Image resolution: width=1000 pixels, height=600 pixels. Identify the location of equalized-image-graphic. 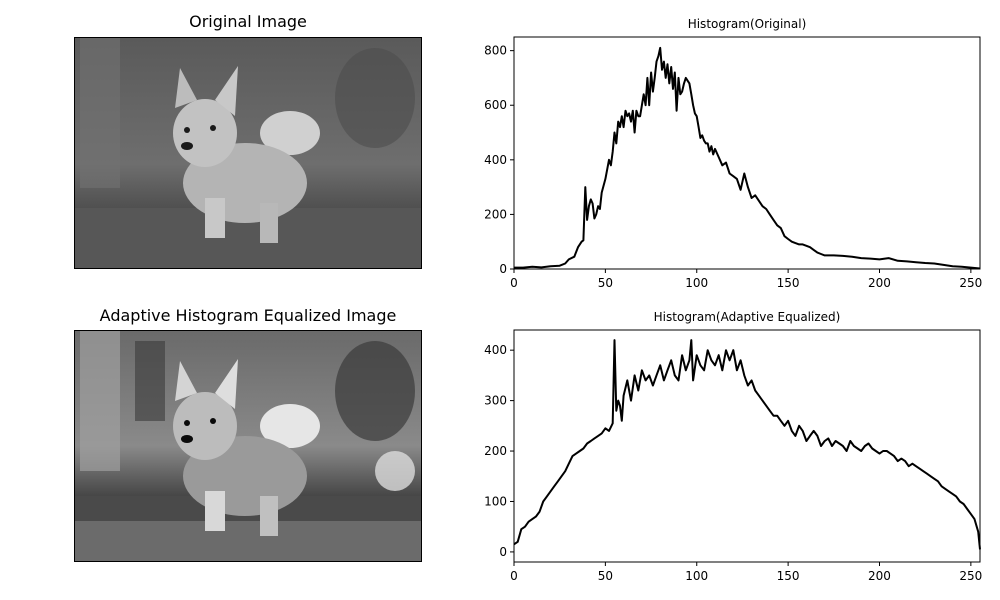
(248, 446).